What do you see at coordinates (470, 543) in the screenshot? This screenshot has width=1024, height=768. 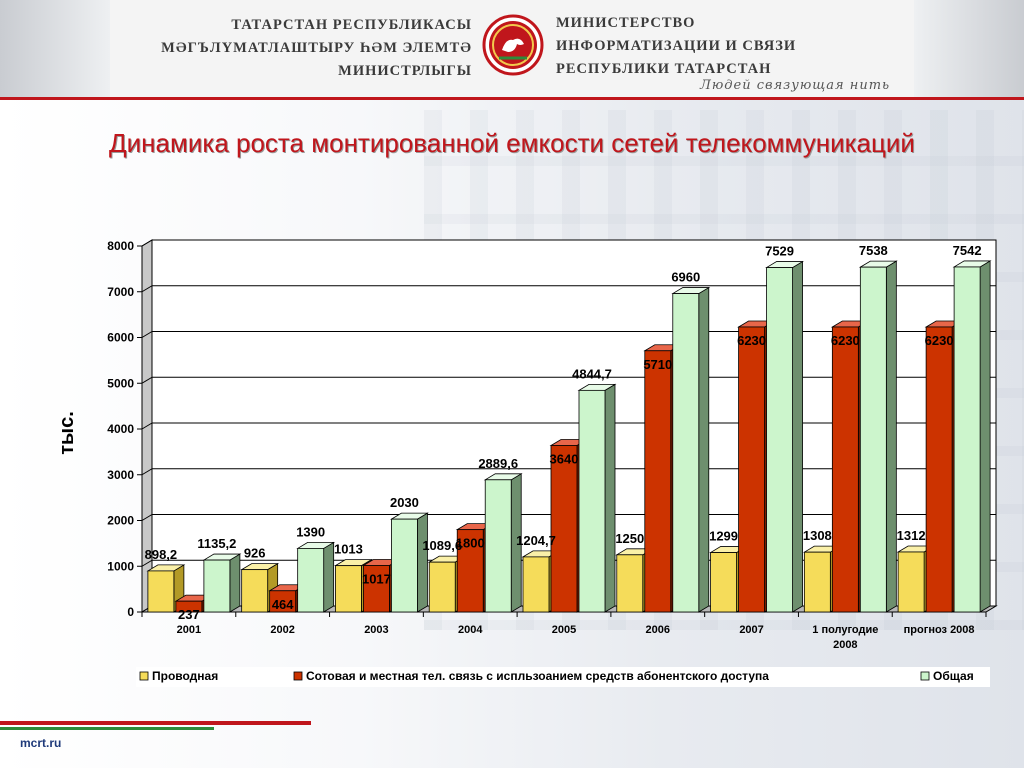 I see `data-label: 1800` at bounding box center [470, 543].